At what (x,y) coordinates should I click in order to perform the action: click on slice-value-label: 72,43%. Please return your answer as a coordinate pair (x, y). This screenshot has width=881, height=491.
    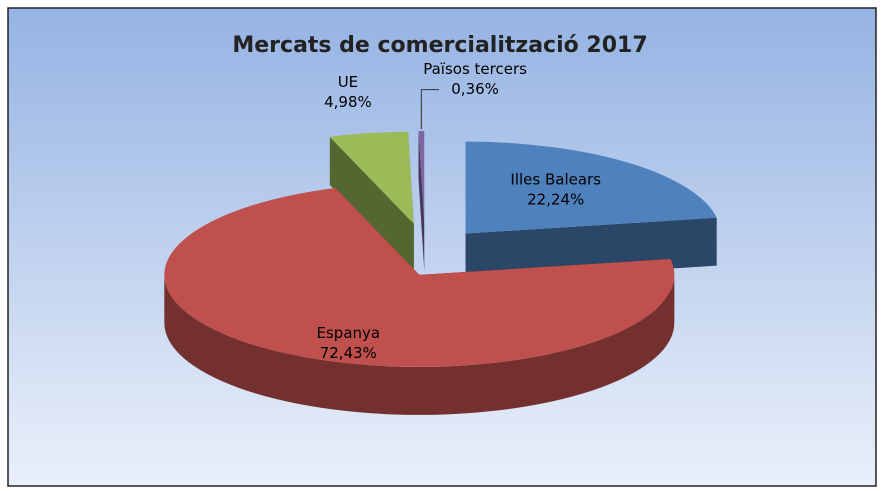
    Looking at the image, I should click on (348, 353).